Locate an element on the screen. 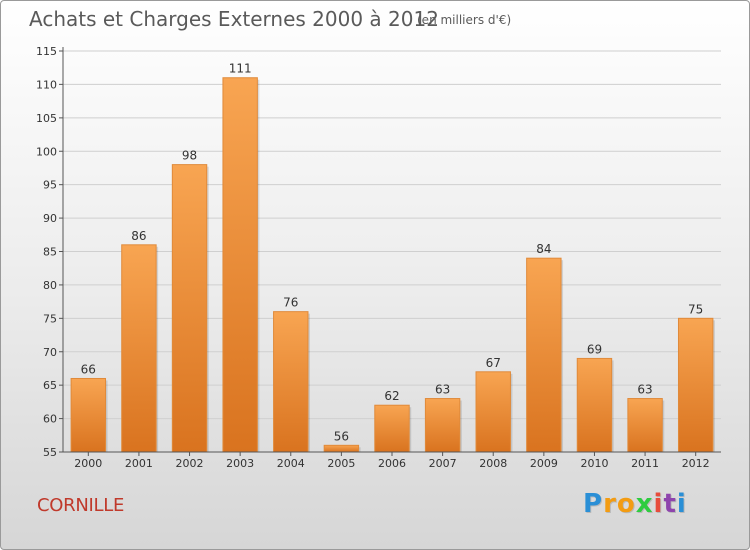 This screenshot has width=750, height=550. x-tick-label: 2004 is located at coordinates (291, 463).